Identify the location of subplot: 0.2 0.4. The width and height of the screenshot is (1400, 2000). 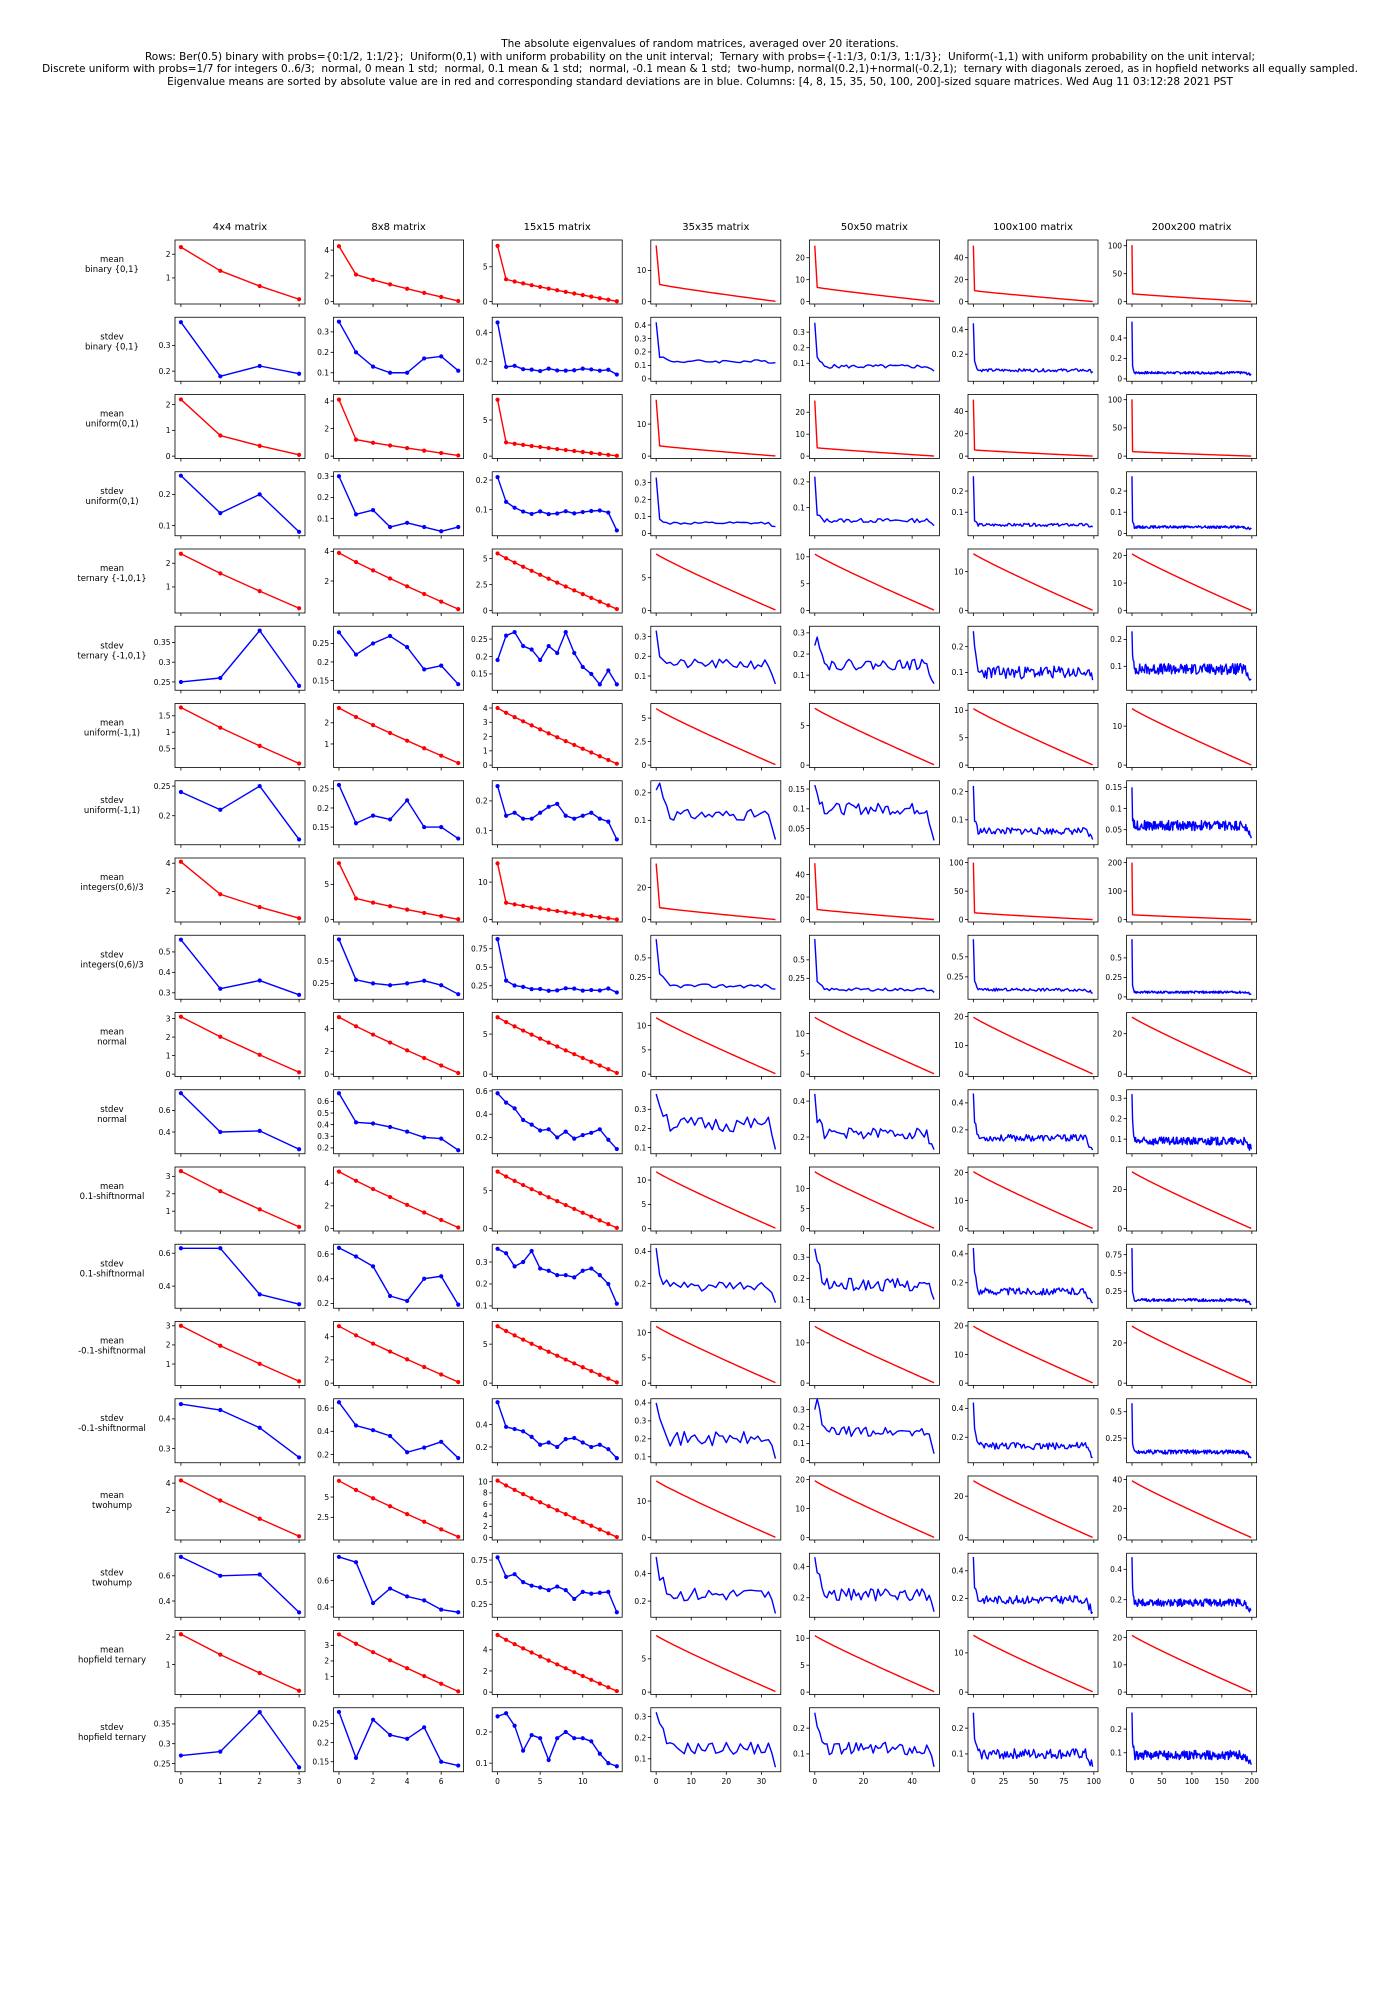
(1025, 1432).